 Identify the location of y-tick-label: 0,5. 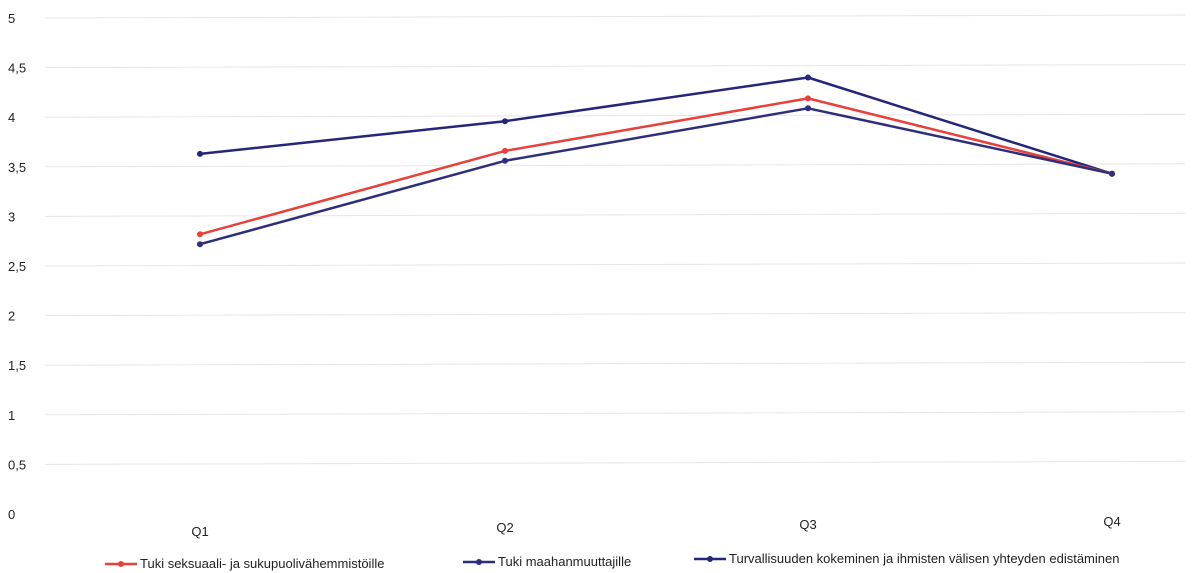
(17, 464).